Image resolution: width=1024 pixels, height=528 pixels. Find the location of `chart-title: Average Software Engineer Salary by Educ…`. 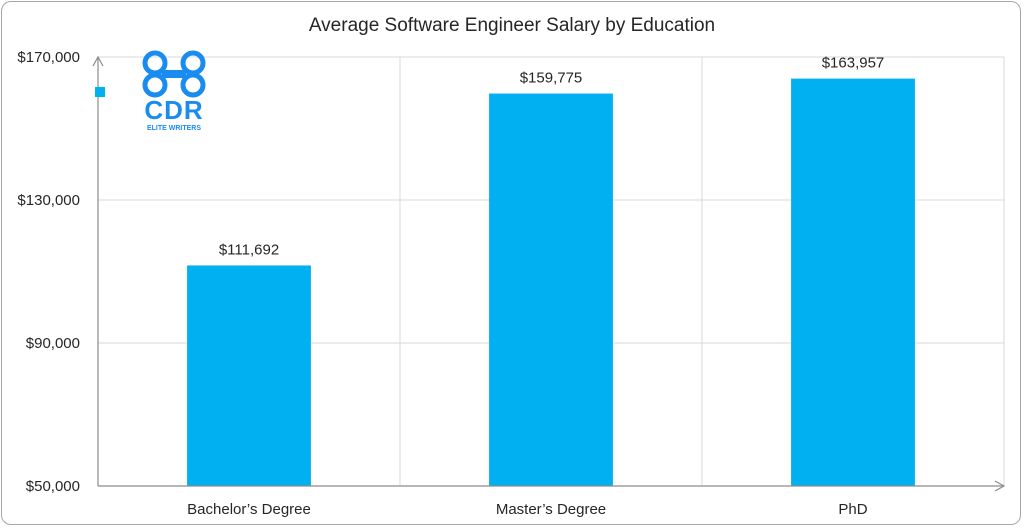

chart-title: Average Software Engineer Salary by Educ… is located at coordinates (512, 25).